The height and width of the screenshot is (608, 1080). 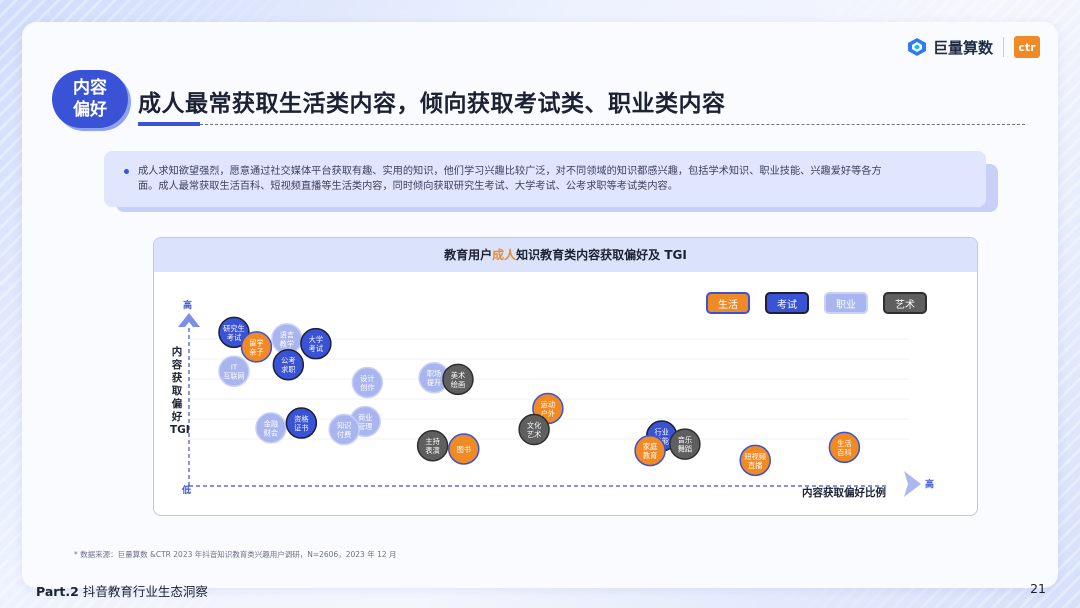 What do you see at coordinates (288, 360) in the screenshot?
I see `data-point-label: 公考` at bounding box center [288, 360].